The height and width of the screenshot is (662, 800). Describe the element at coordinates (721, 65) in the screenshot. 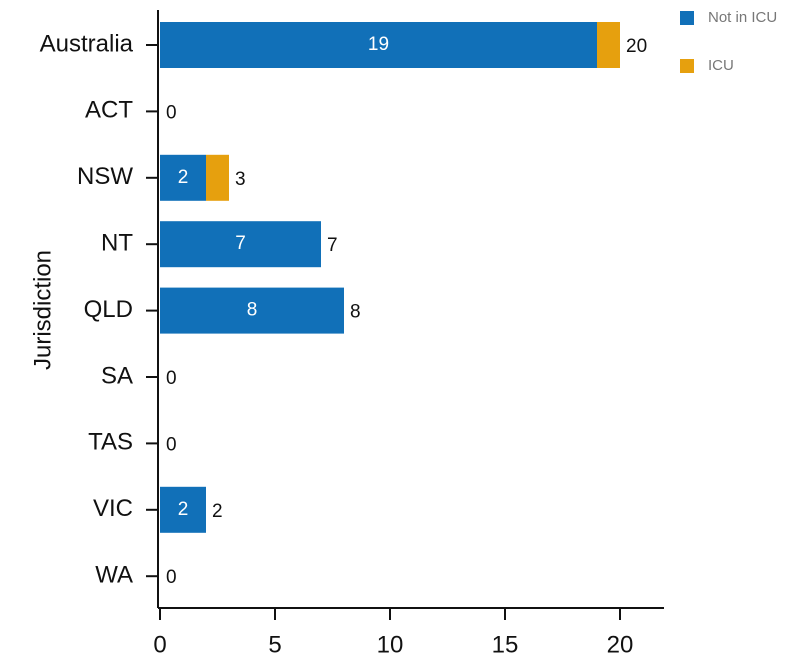

I see `legend-label: ICU` at that location.